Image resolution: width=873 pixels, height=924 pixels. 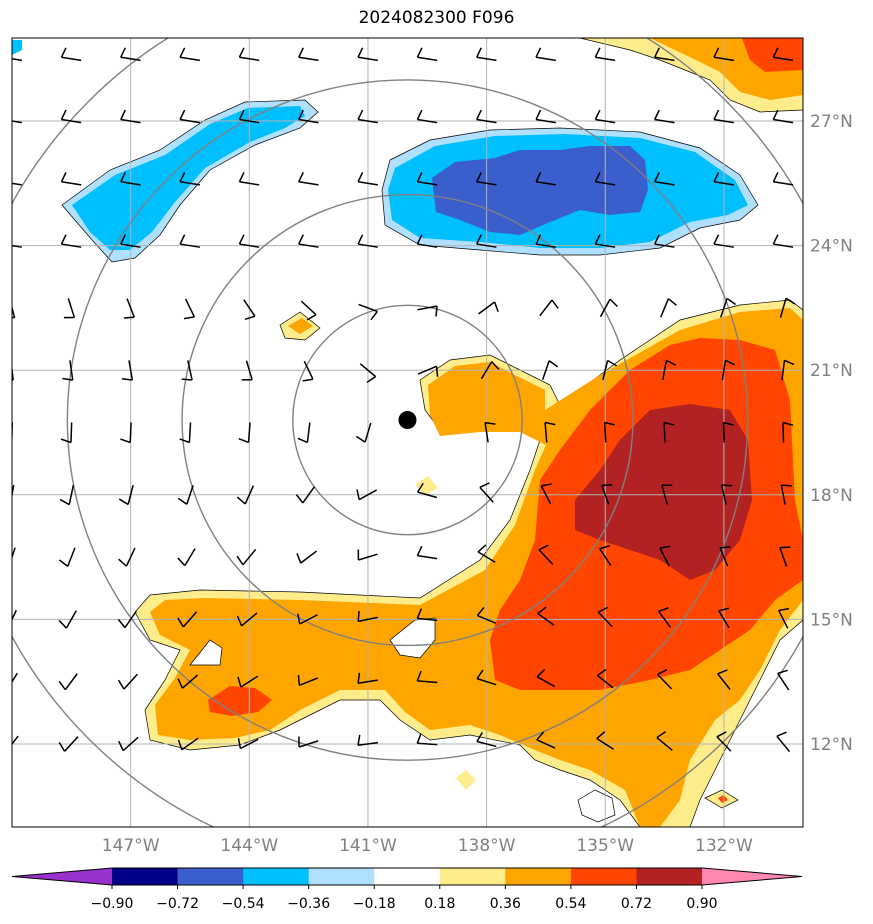 What do you see at coordinates (17, 47) in the screenshot?
I see `negative-region-corner` at bounding box center [17, 47].